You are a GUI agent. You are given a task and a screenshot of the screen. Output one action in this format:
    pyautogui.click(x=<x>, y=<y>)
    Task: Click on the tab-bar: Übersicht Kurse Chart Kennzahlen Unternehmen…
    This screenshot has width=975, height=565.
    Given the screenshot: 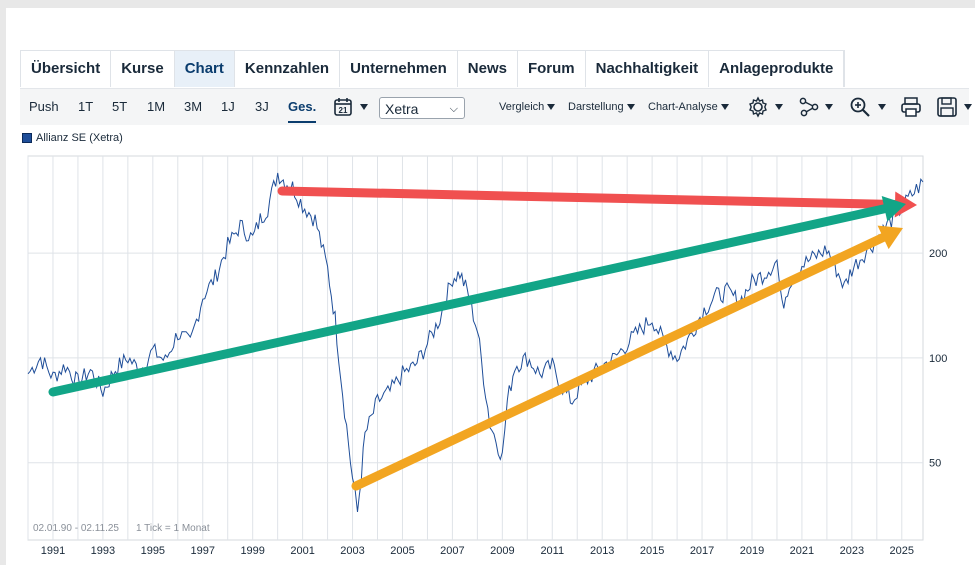 What is the action you would take?
    pyautogui.click(x=433, y=68)
    